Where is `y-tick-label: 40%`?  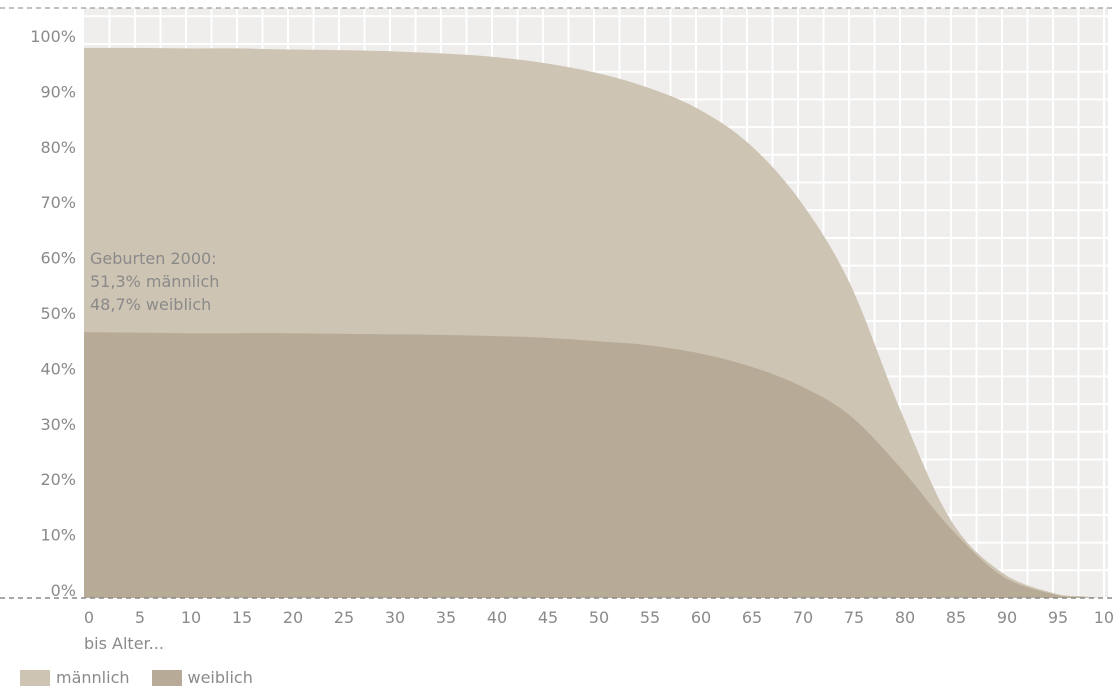
y-tick-label: 40% is located at coordinates (58, 368).